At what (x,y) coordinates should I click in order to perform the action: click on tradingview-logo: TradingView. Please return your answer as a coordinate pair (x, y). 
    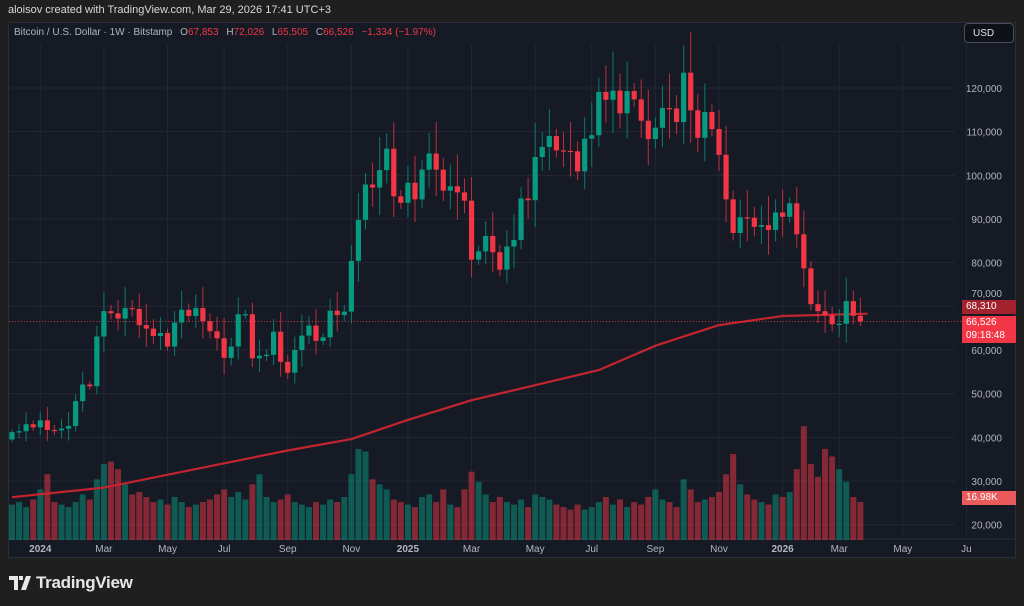
    Looking at the image, I should click on (71, 583).